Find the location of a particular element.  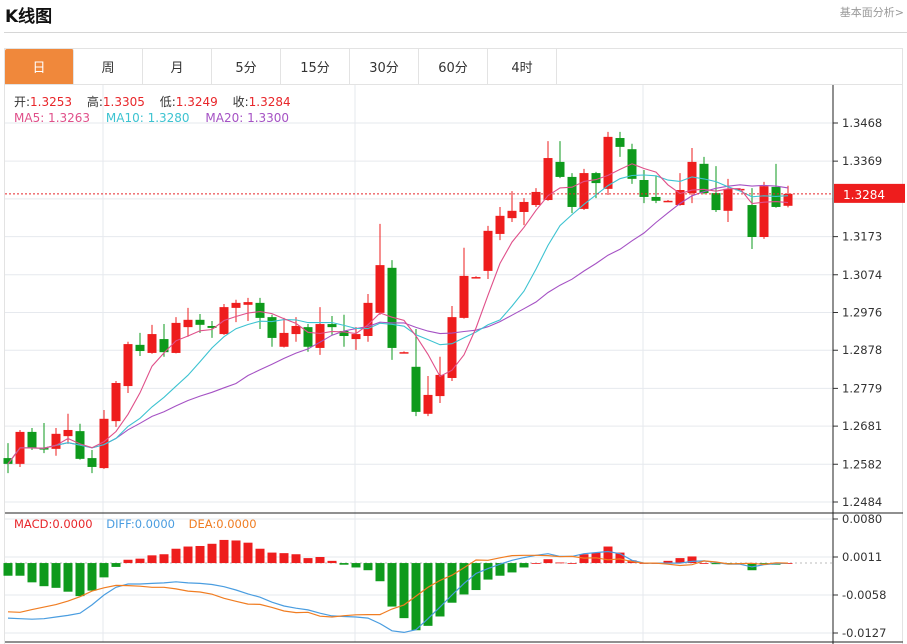

close-label: 收: is located at coordinates (240, 102).